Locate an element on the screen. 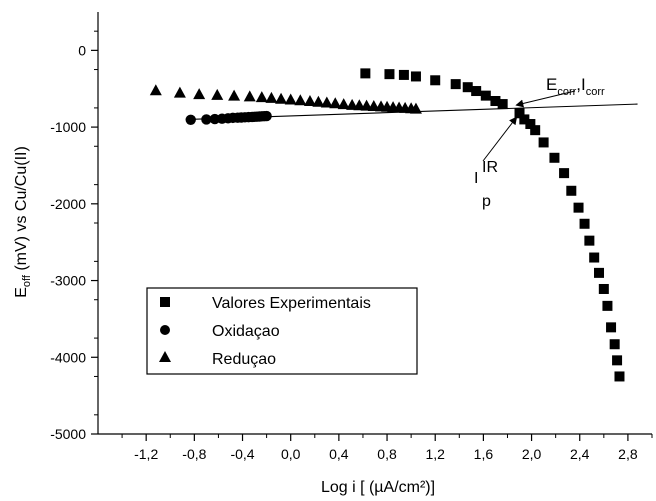 This screenshot has height=501, width=656. legend-box is located at coordinates (282, 331).